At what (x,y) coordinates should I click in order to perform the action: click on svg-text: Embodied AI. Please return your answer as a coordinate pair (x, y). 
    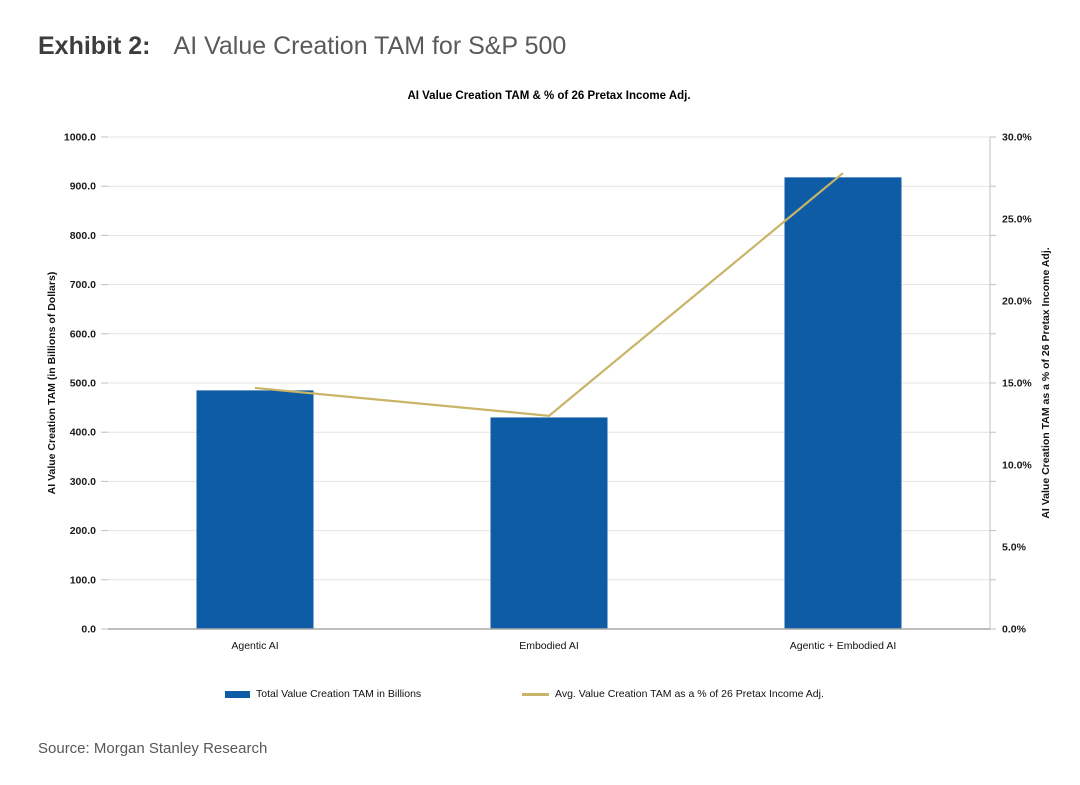
    Looking at the image, I should click on (549, 646).